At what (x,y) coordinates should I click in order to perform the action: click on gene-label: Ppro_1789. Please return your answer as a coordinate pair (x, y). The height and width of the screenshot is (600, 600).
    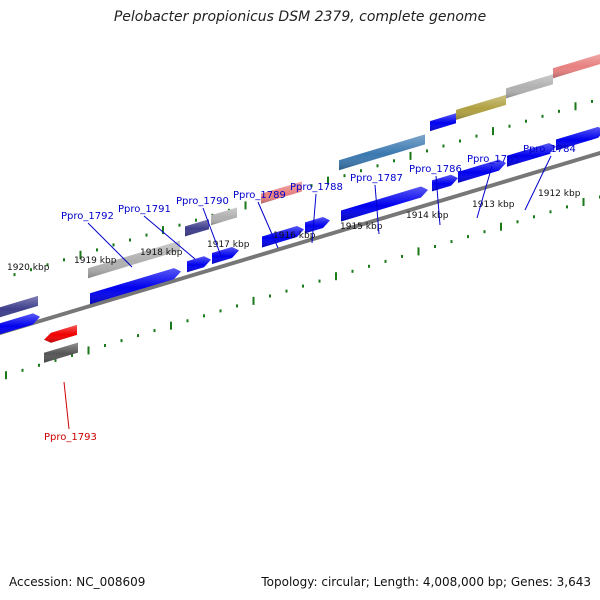
    Looking at the image, I should click on (259, 195).